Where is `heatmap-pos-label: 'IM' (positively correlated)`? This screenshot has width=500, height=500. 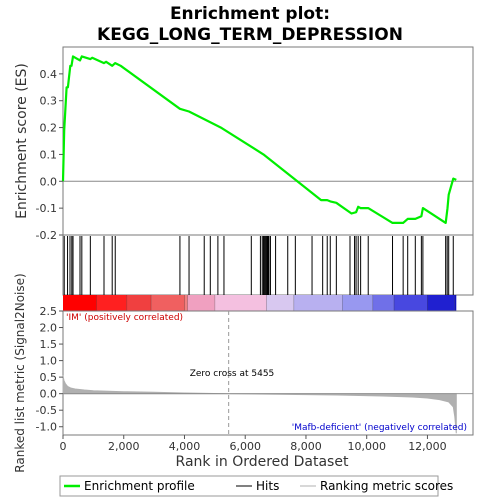
heatmap-pos-label: 'IM' (positively correlated) is located at coordinates (124, 318).